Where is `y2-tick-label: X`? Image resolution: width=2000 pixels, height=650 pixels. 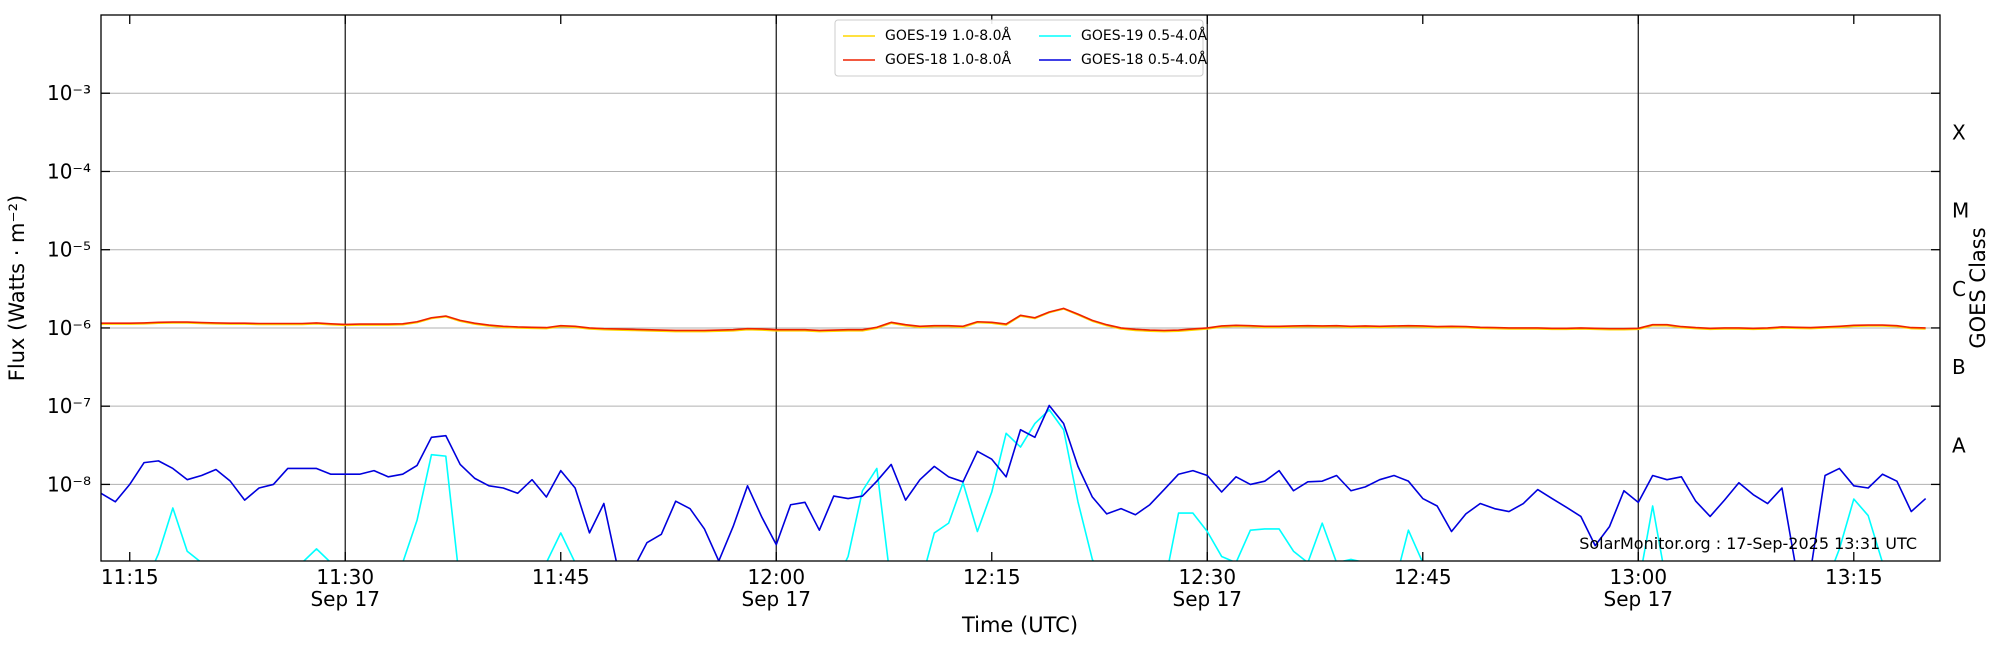 y2-tick-label: X is located at coordinates (1959, 132).